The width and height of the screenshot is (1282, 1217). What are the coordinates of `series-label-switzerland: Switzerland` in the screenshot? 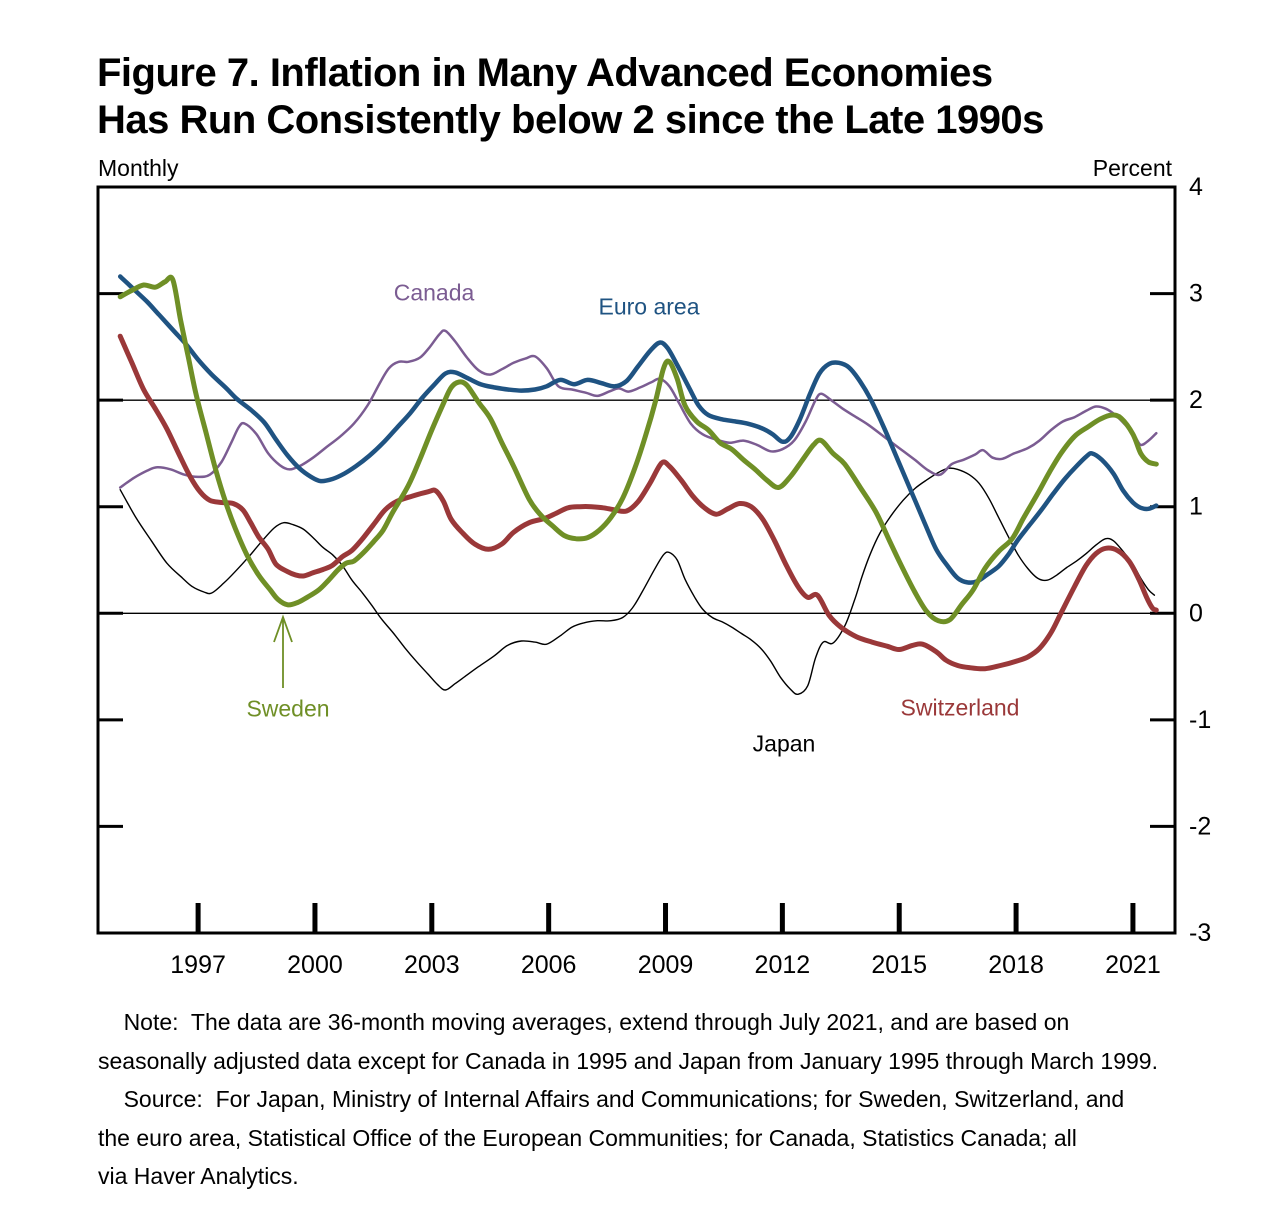 It's located at (960, 707).